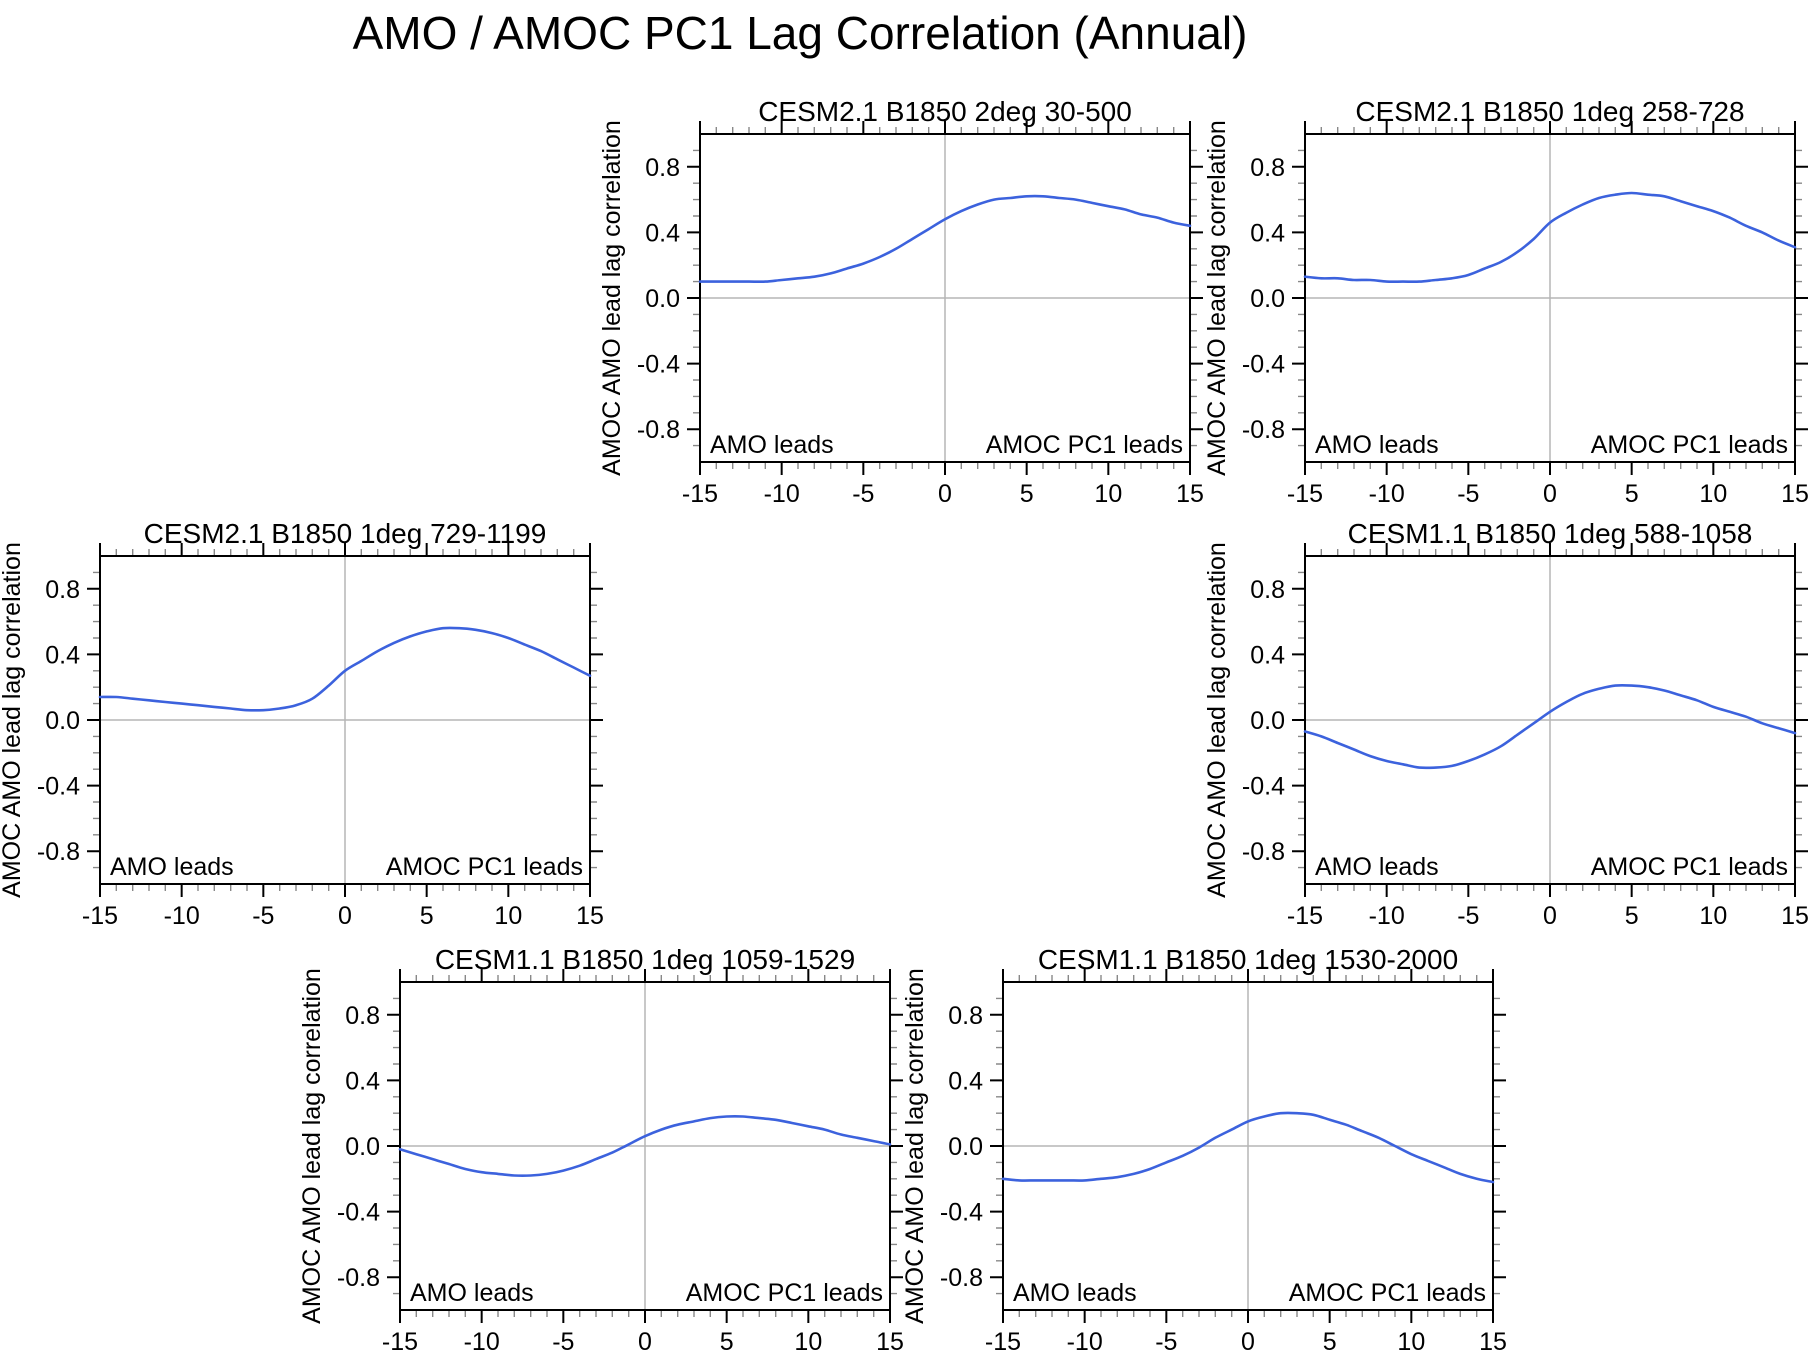  I want to click on panel-title: CESM2.1 B1850 1deg 258-728, so click(1549, 111).